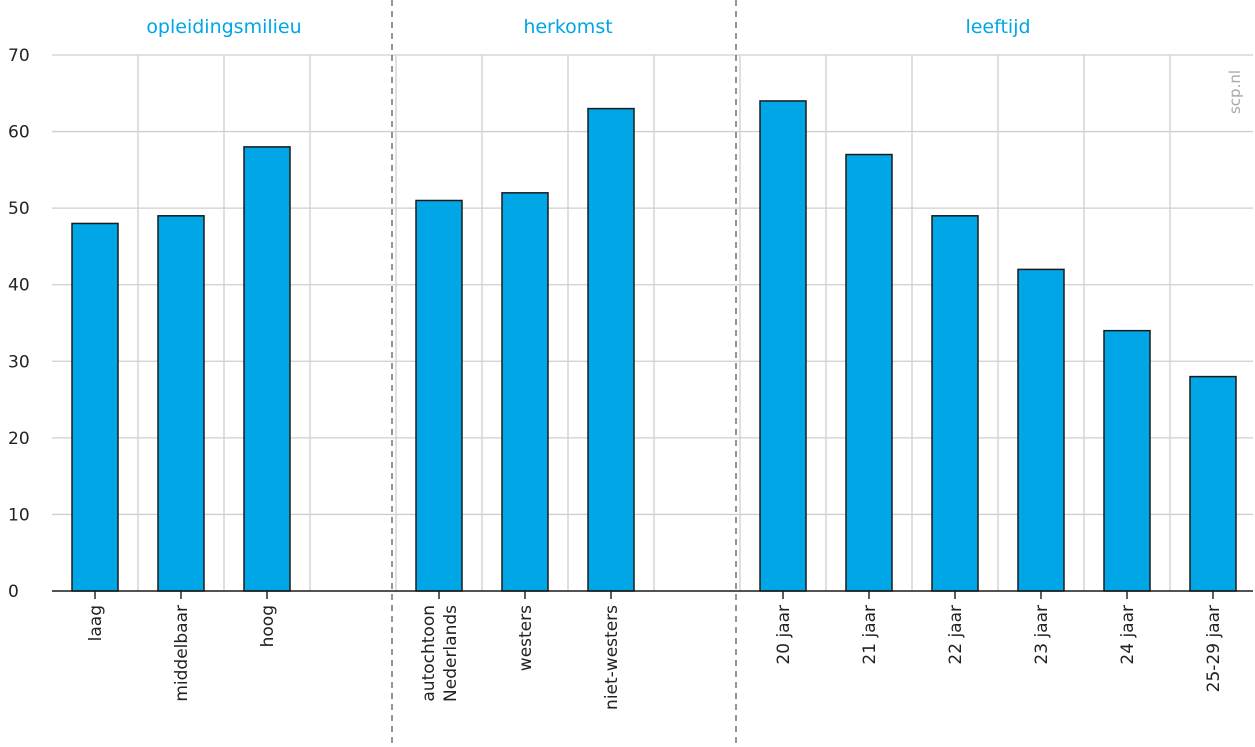 The width and height of the screenshot is (1255, 747). Describe the element at coordinates (96, 623) in the screenshot. I see `x-category-label: laag` at that location.